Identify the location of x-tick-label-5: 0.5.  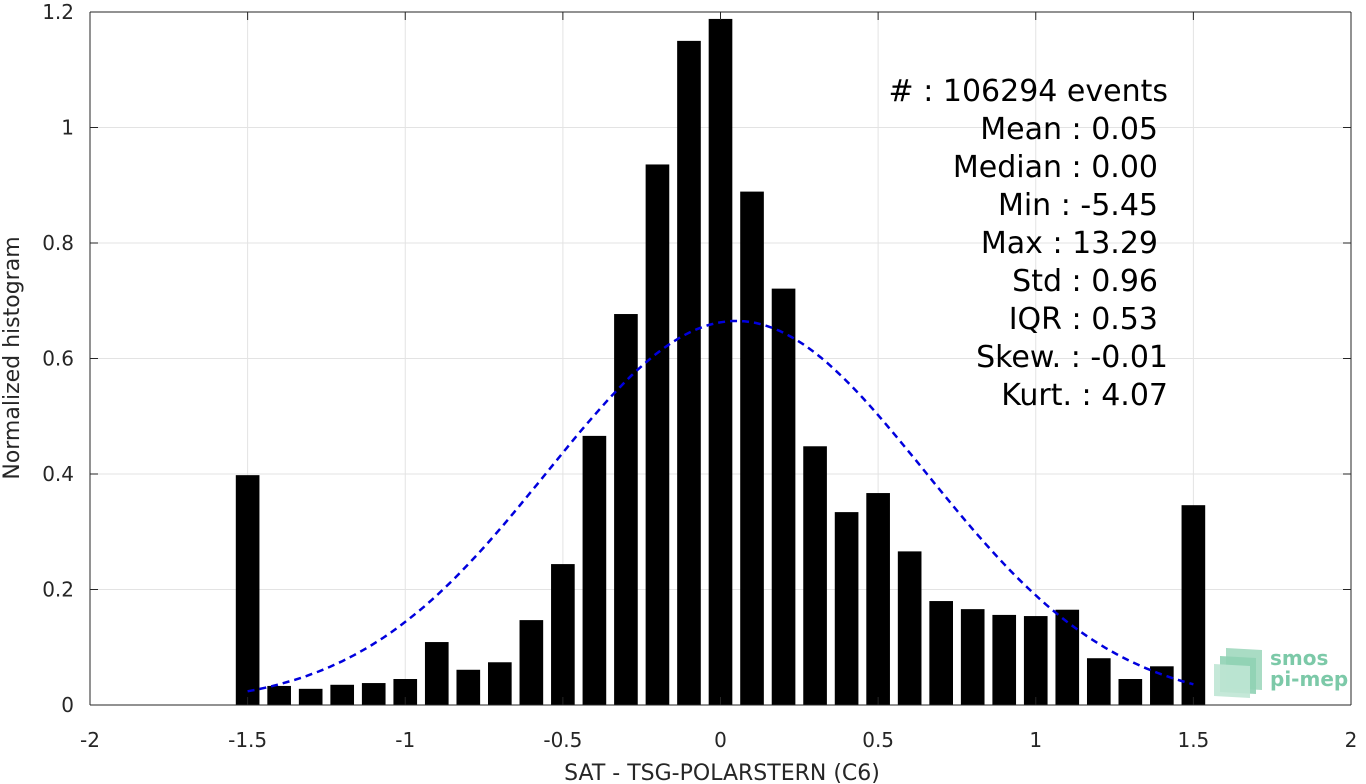
(878, 740).